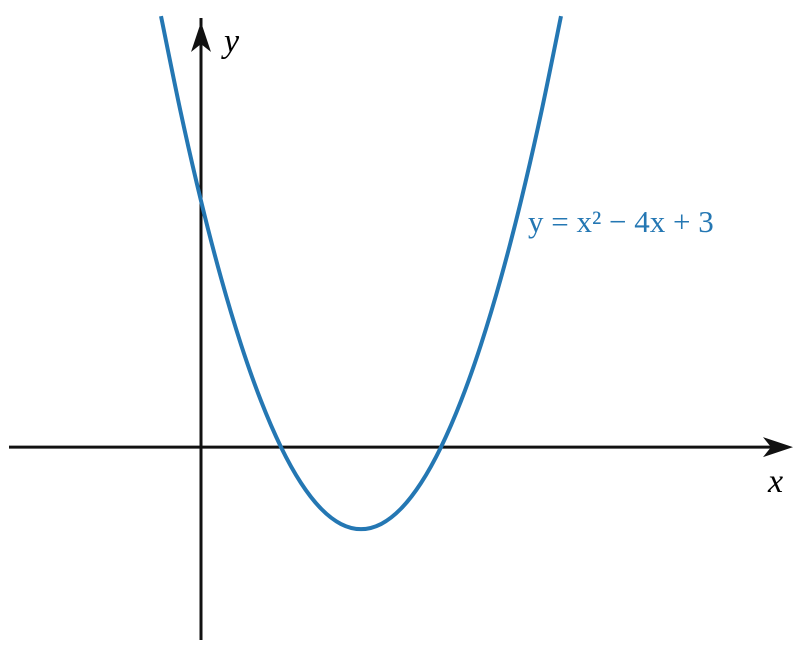 Image resolution: width=812 pixels, height=649 pixels. I want to click on y-axis-arrow, so click(201, 37).